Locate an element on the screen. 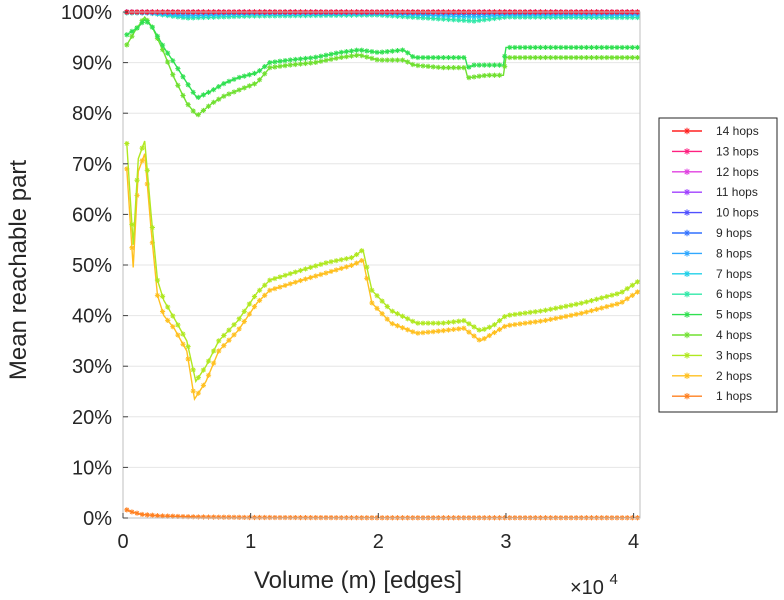 This screenshot has width=784, height=600. legend-item: 1 hops is located at coordinates (712, 396).